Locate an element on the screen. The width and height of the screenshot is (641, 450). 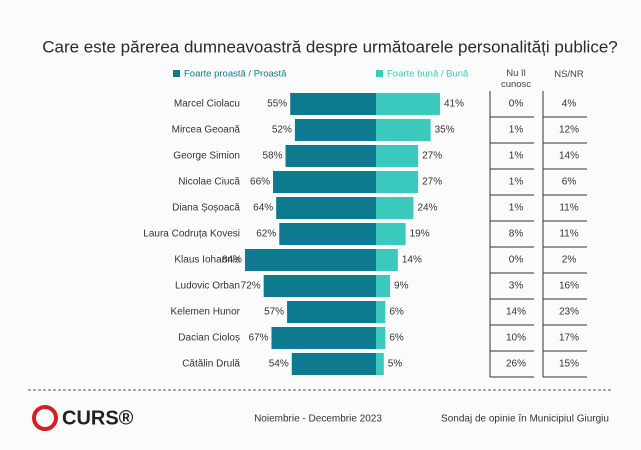
cell-value: 10% is located at coordinates (516, 338).